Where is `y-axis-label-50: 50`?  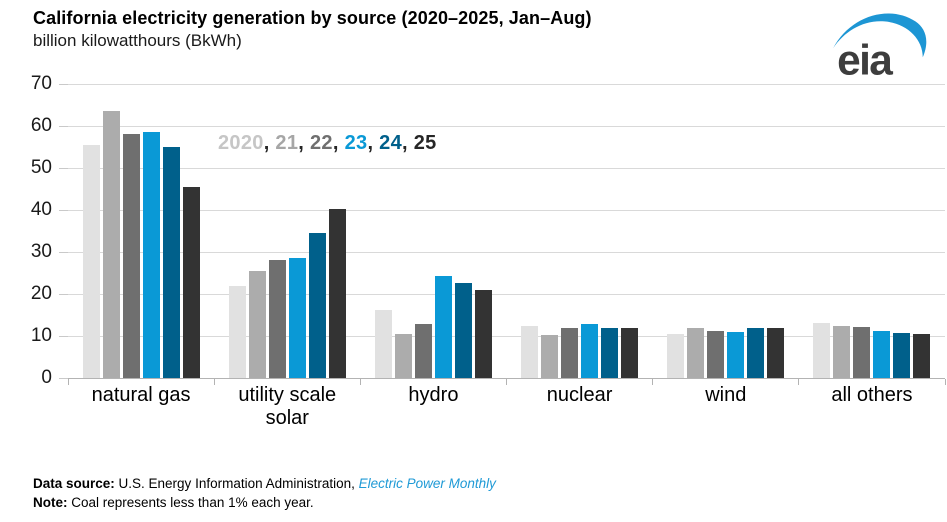
y-axis-label-50: 50 is located at coordinates (41, 167).